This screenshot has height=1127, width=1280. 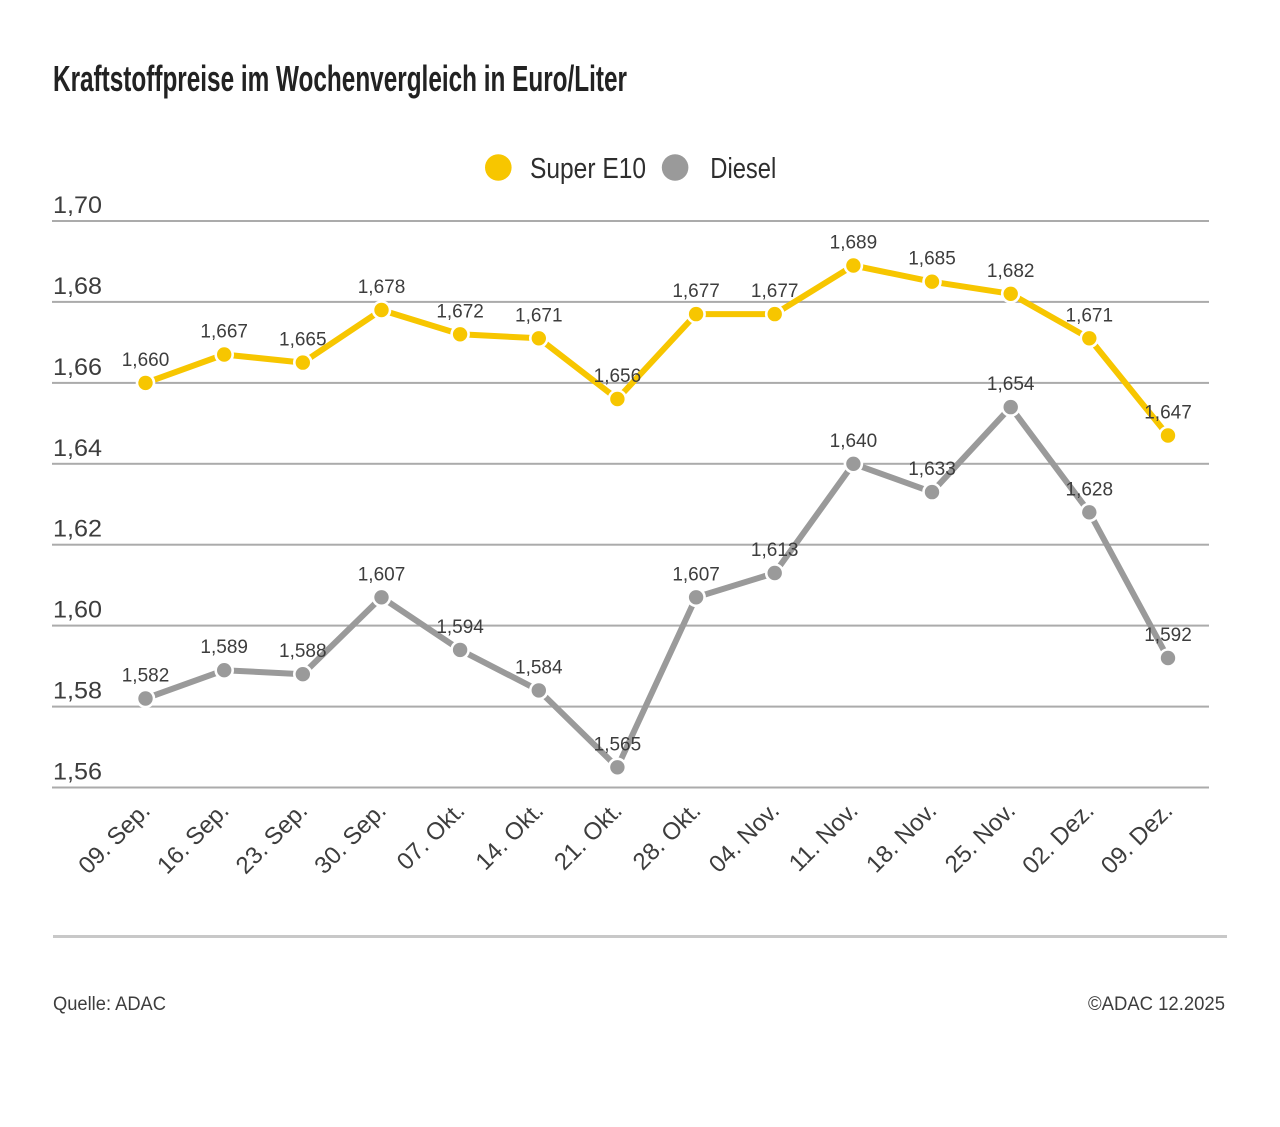 What do you see at coordinates (1168, 413) in the screenshot?
I see `svg-text: 1,647` at bounding box center [1168, 413].